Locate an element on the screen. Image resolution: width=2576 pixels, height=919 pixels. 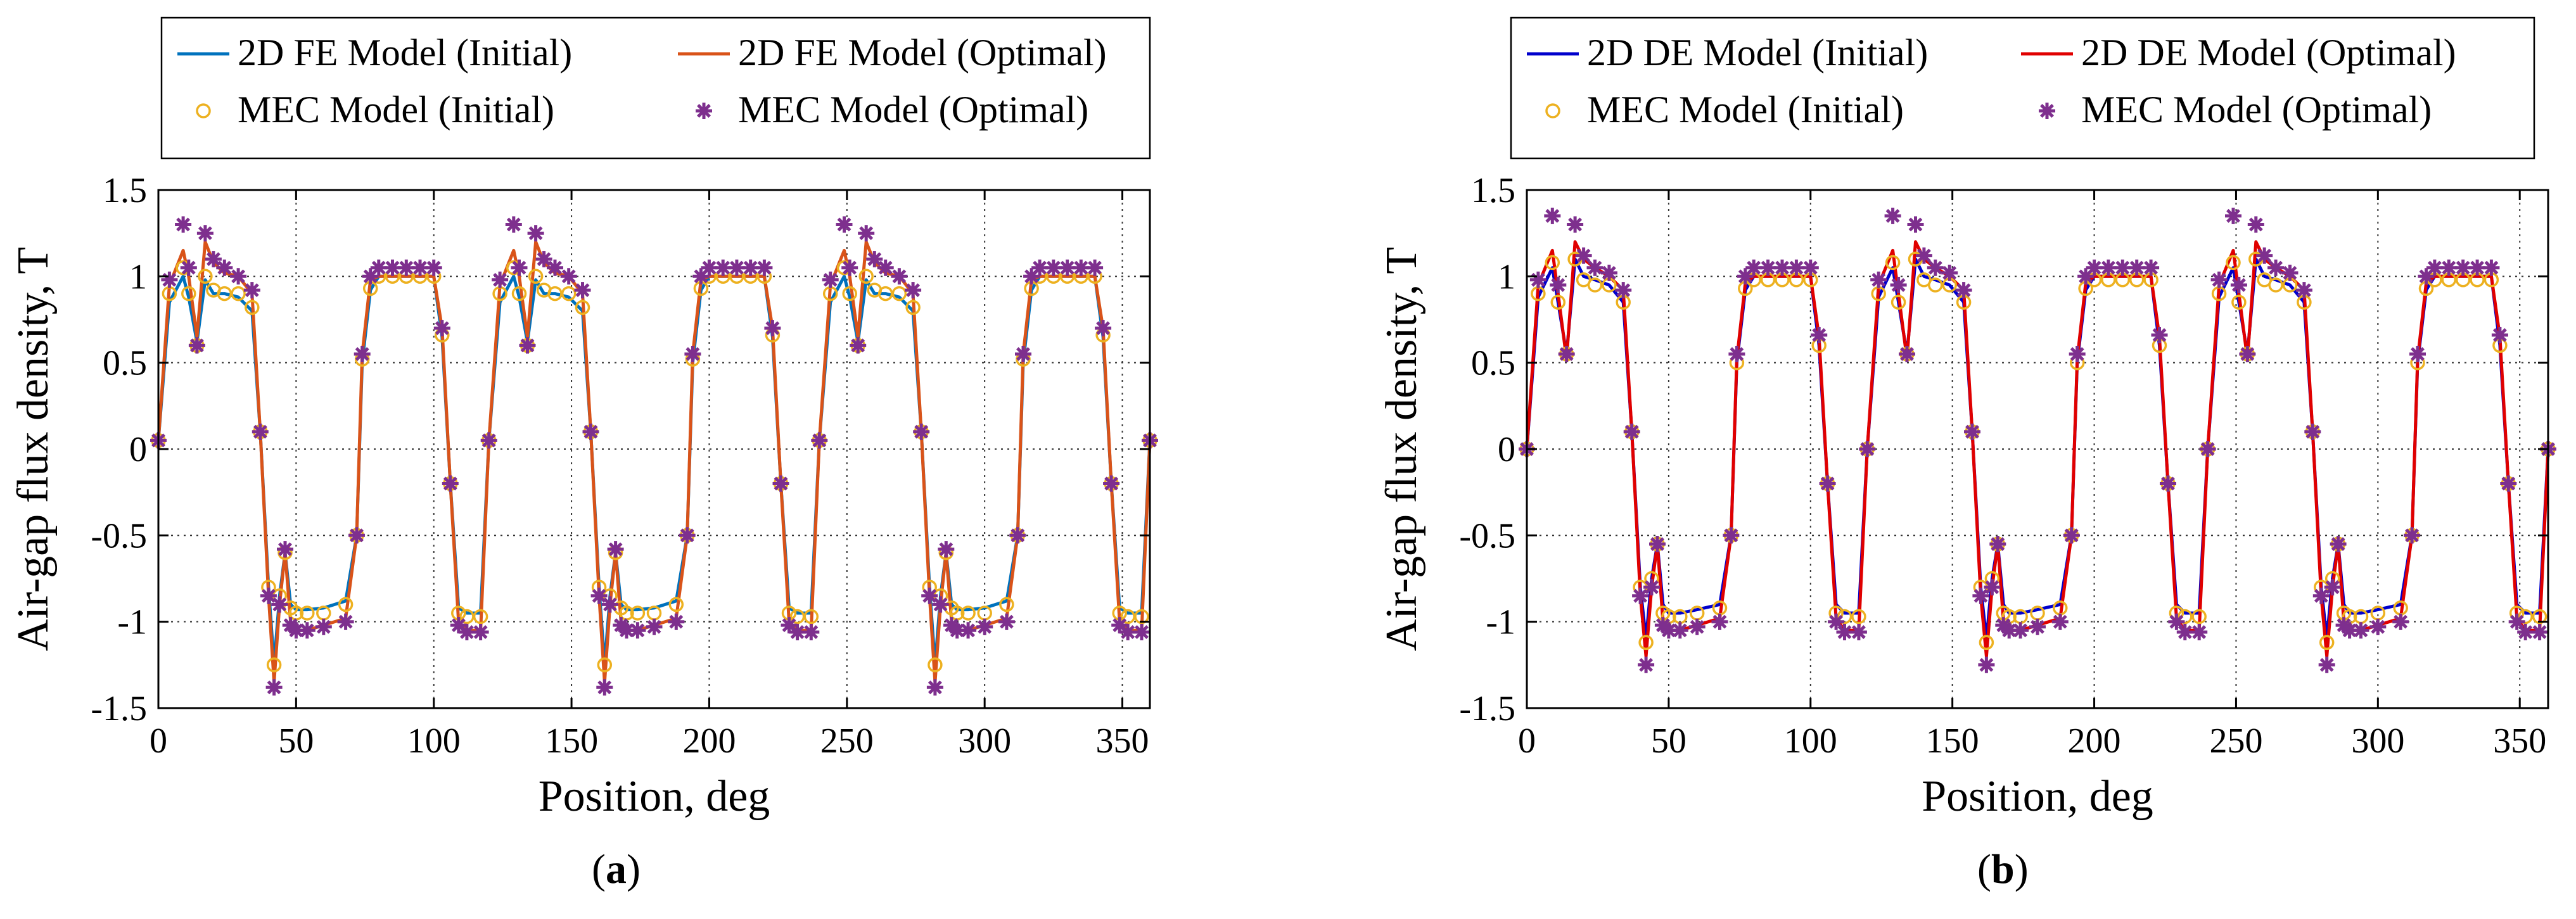
x-tick-label: 300 is located at coordinates (985, 741).